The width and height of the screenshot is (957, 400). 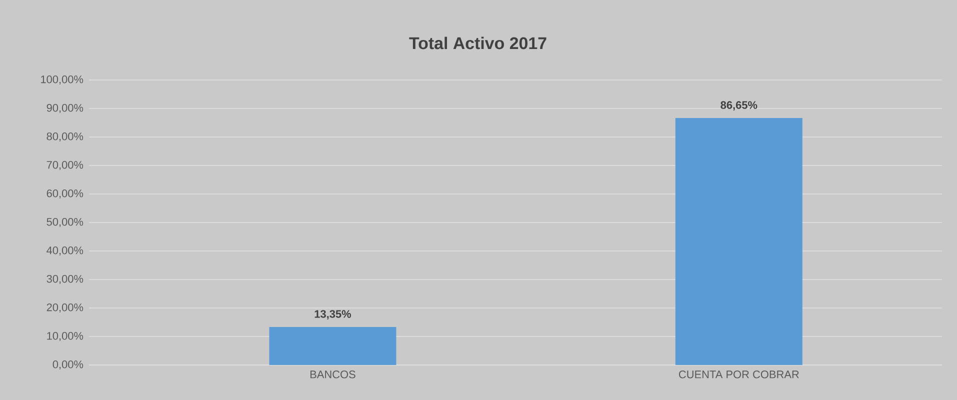 I want to click on y-tick-label: 50,00%, so click(x=65, y=223).